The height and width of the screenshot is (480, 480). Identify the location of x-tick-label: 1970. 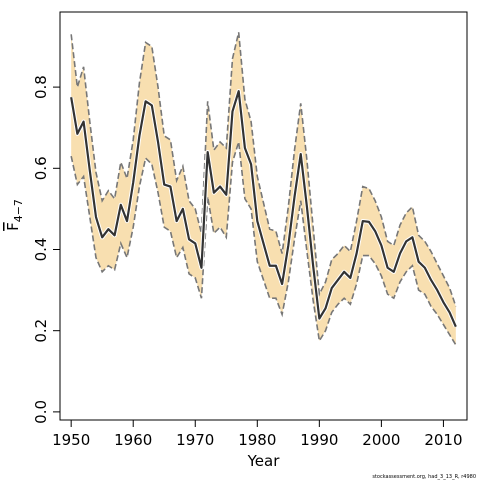
(195, 440).